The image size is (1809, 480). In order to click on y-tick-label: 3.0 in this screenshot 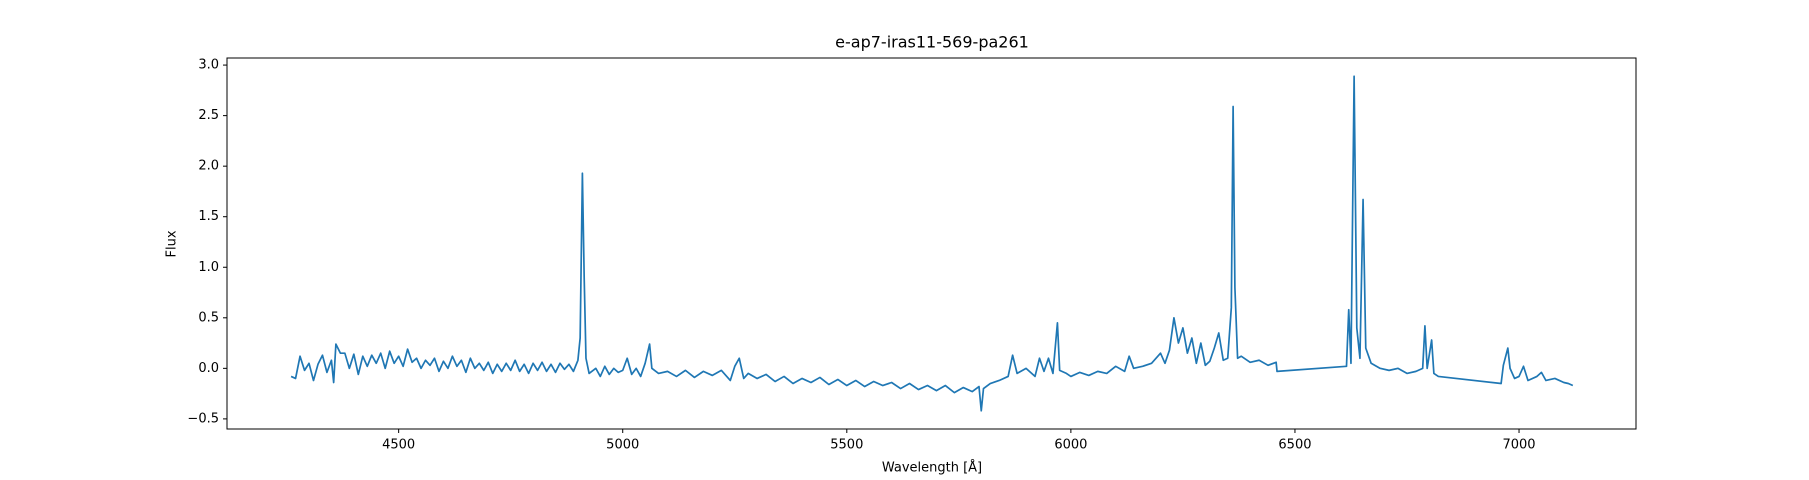, I will do `click(208, 65)`.